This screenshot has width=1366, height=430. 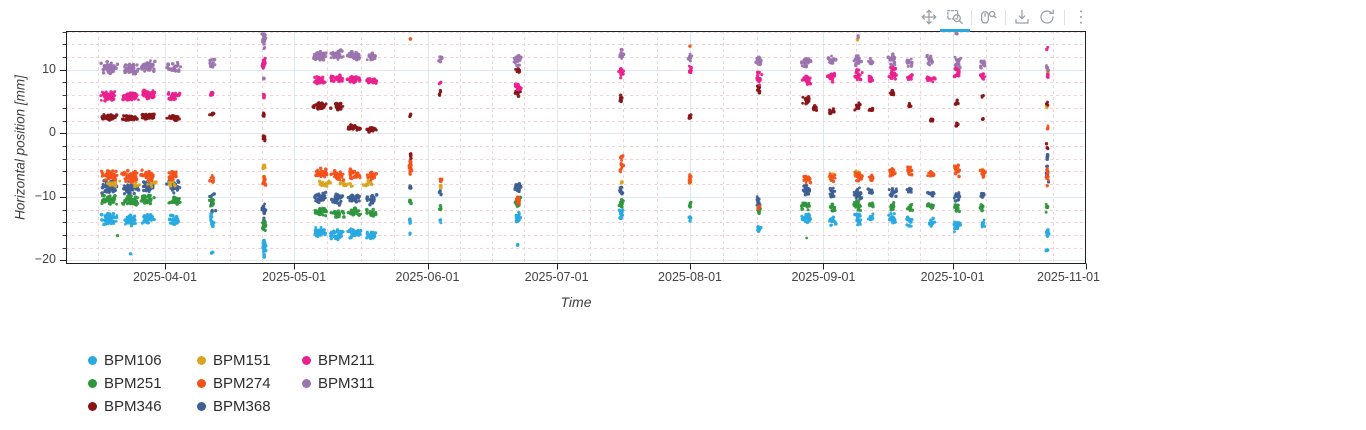 What do you see at coordinates (294, 277) in the screenshot?
I see `x-tick-label: 2025-05-01` at bounding box center [294, 277].